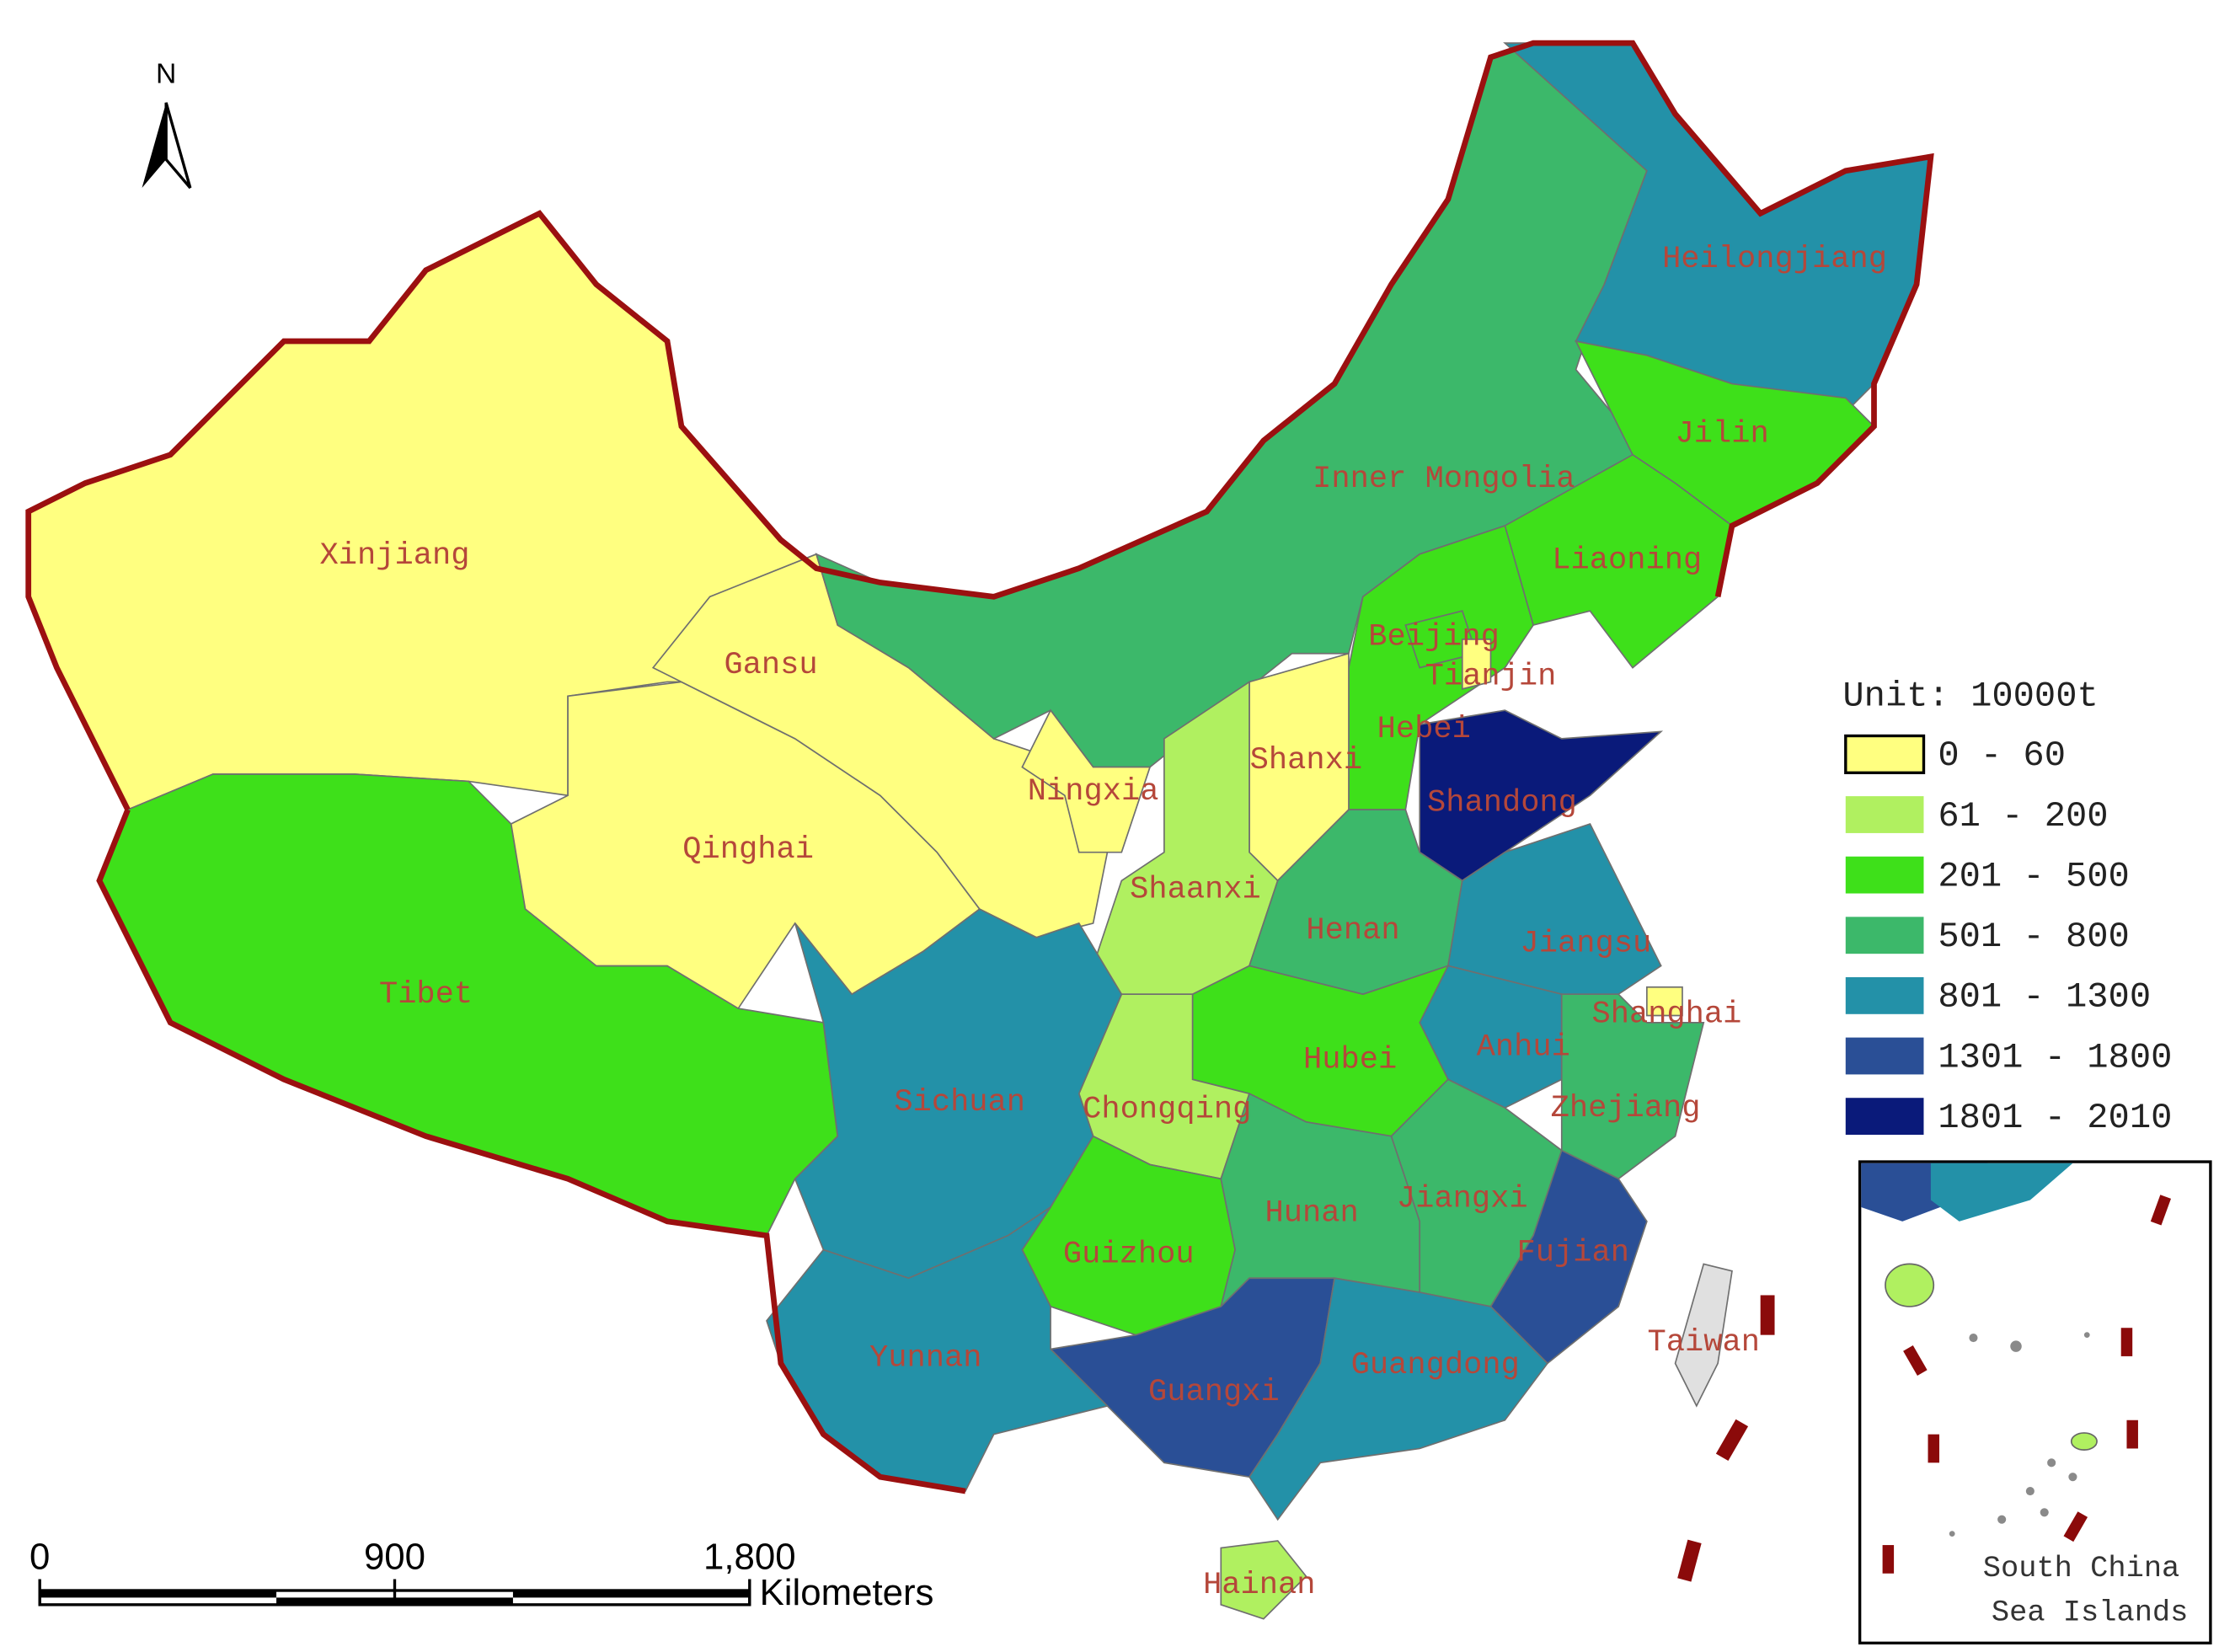 The width and height of the screenshot is (2219, 1652). Describe the element at coordinates (748, 850) in the screenshot. I see `region-label: Qinghai` at that location.